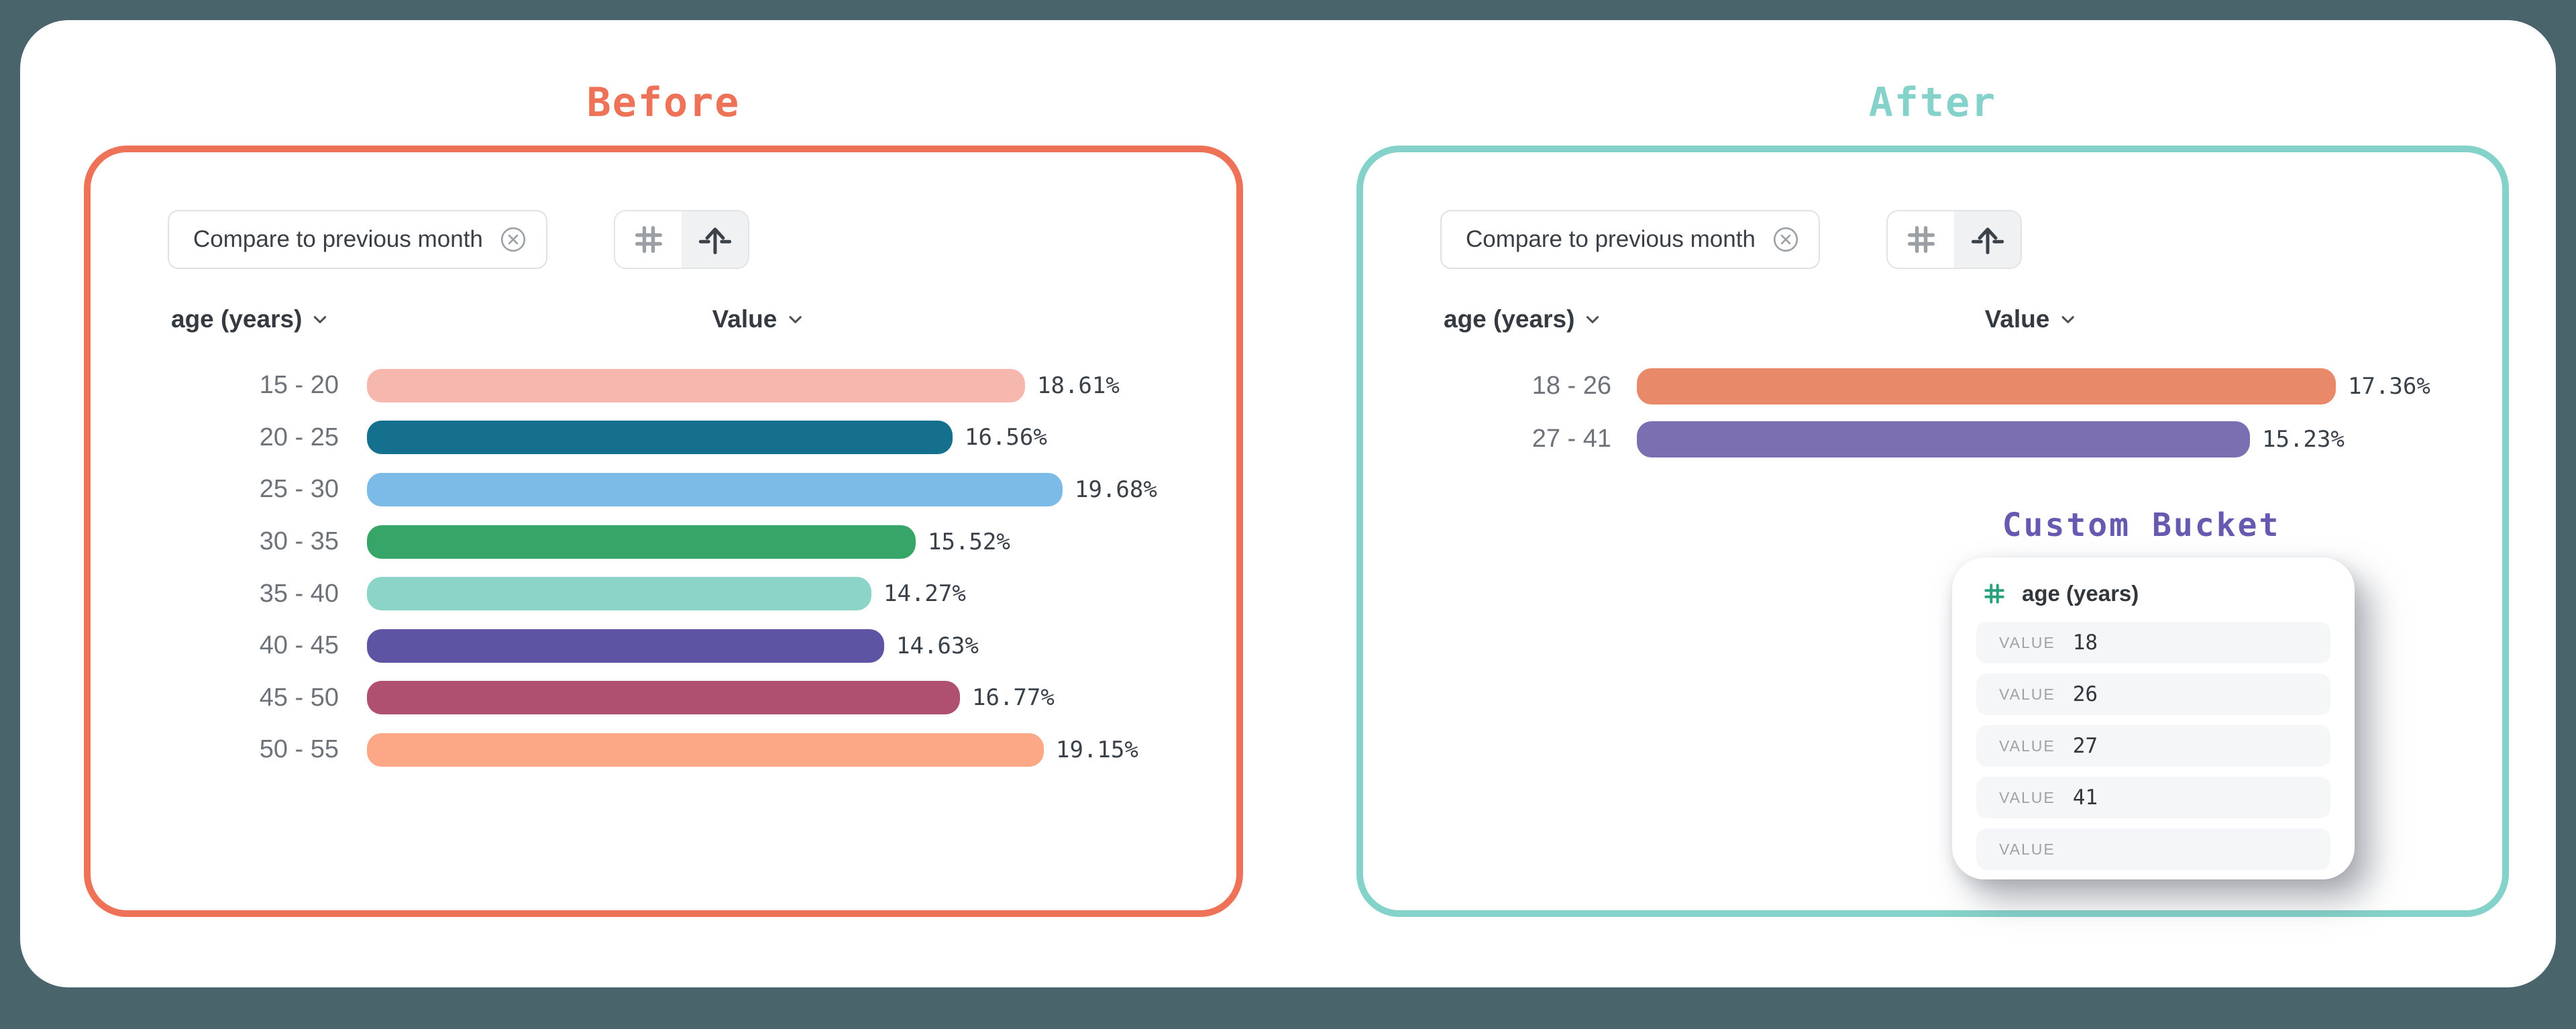 This screenshot has height=1029, width=2576. What do you see at coordinates (299, 697) in the screenshot?
I see `category-label: 45 - 50` at bounding box center [299, 697].